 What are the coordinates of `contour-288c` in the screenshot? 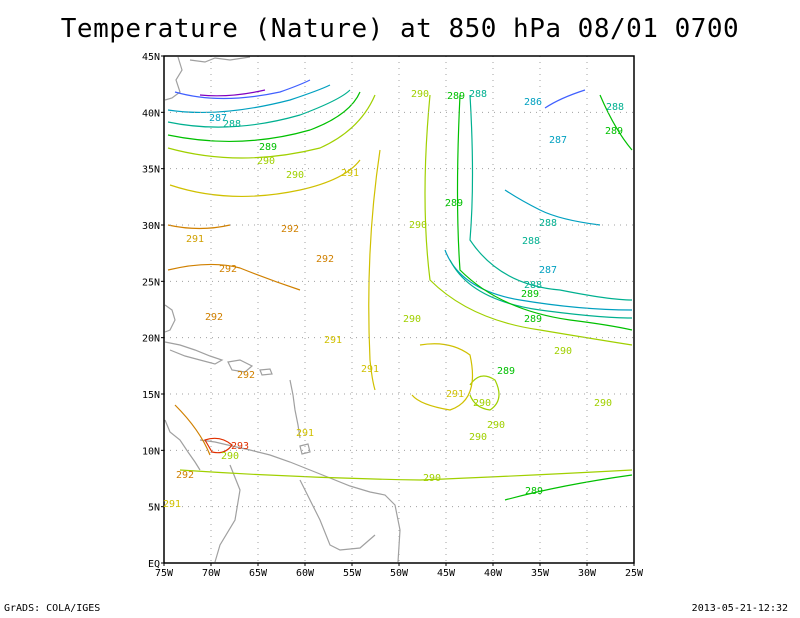 It's located at (551, 197).